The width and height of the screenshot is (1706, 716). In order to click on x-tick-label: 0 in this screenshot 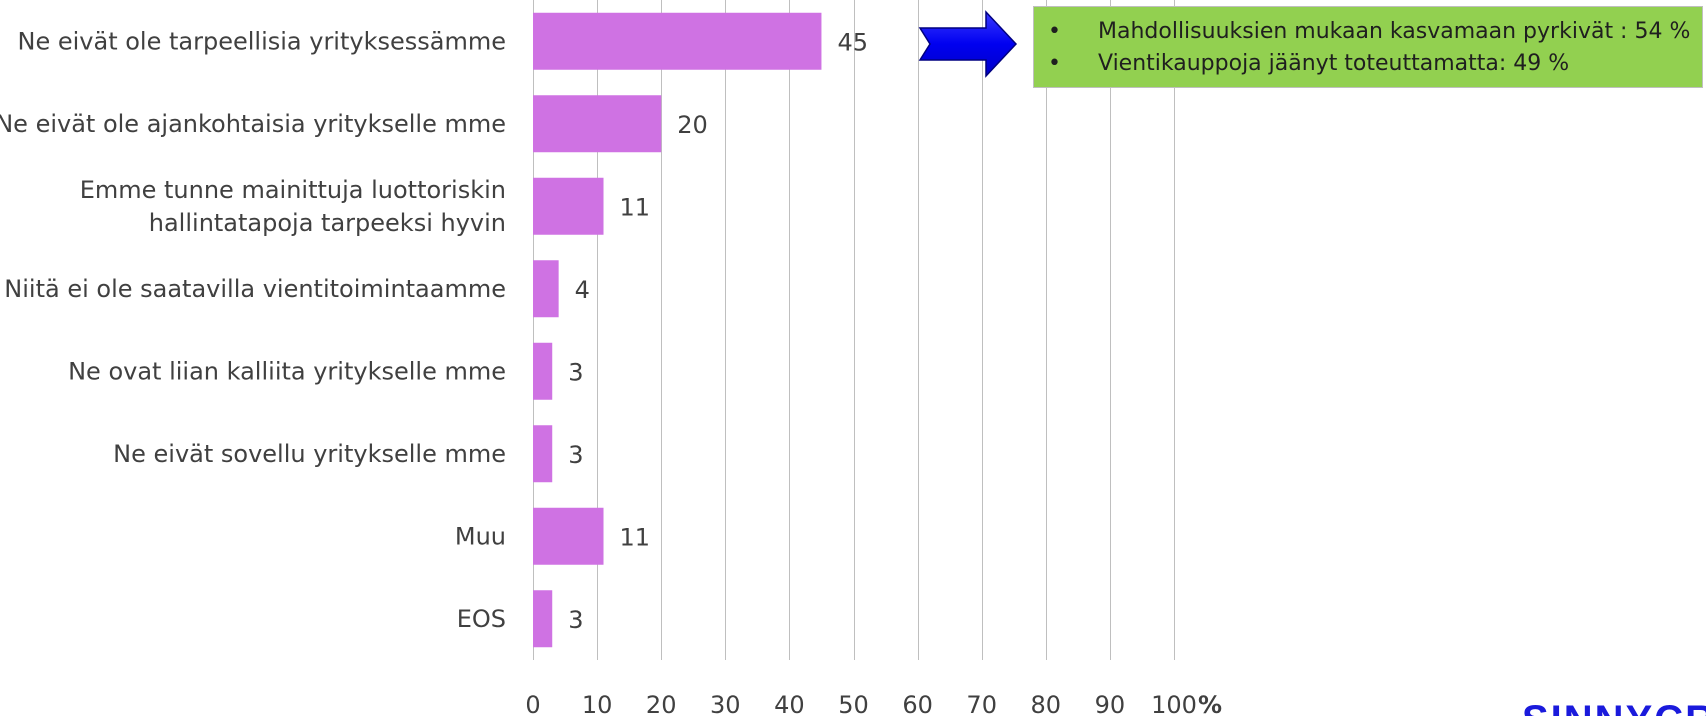, I will do `click(532, 703)`.